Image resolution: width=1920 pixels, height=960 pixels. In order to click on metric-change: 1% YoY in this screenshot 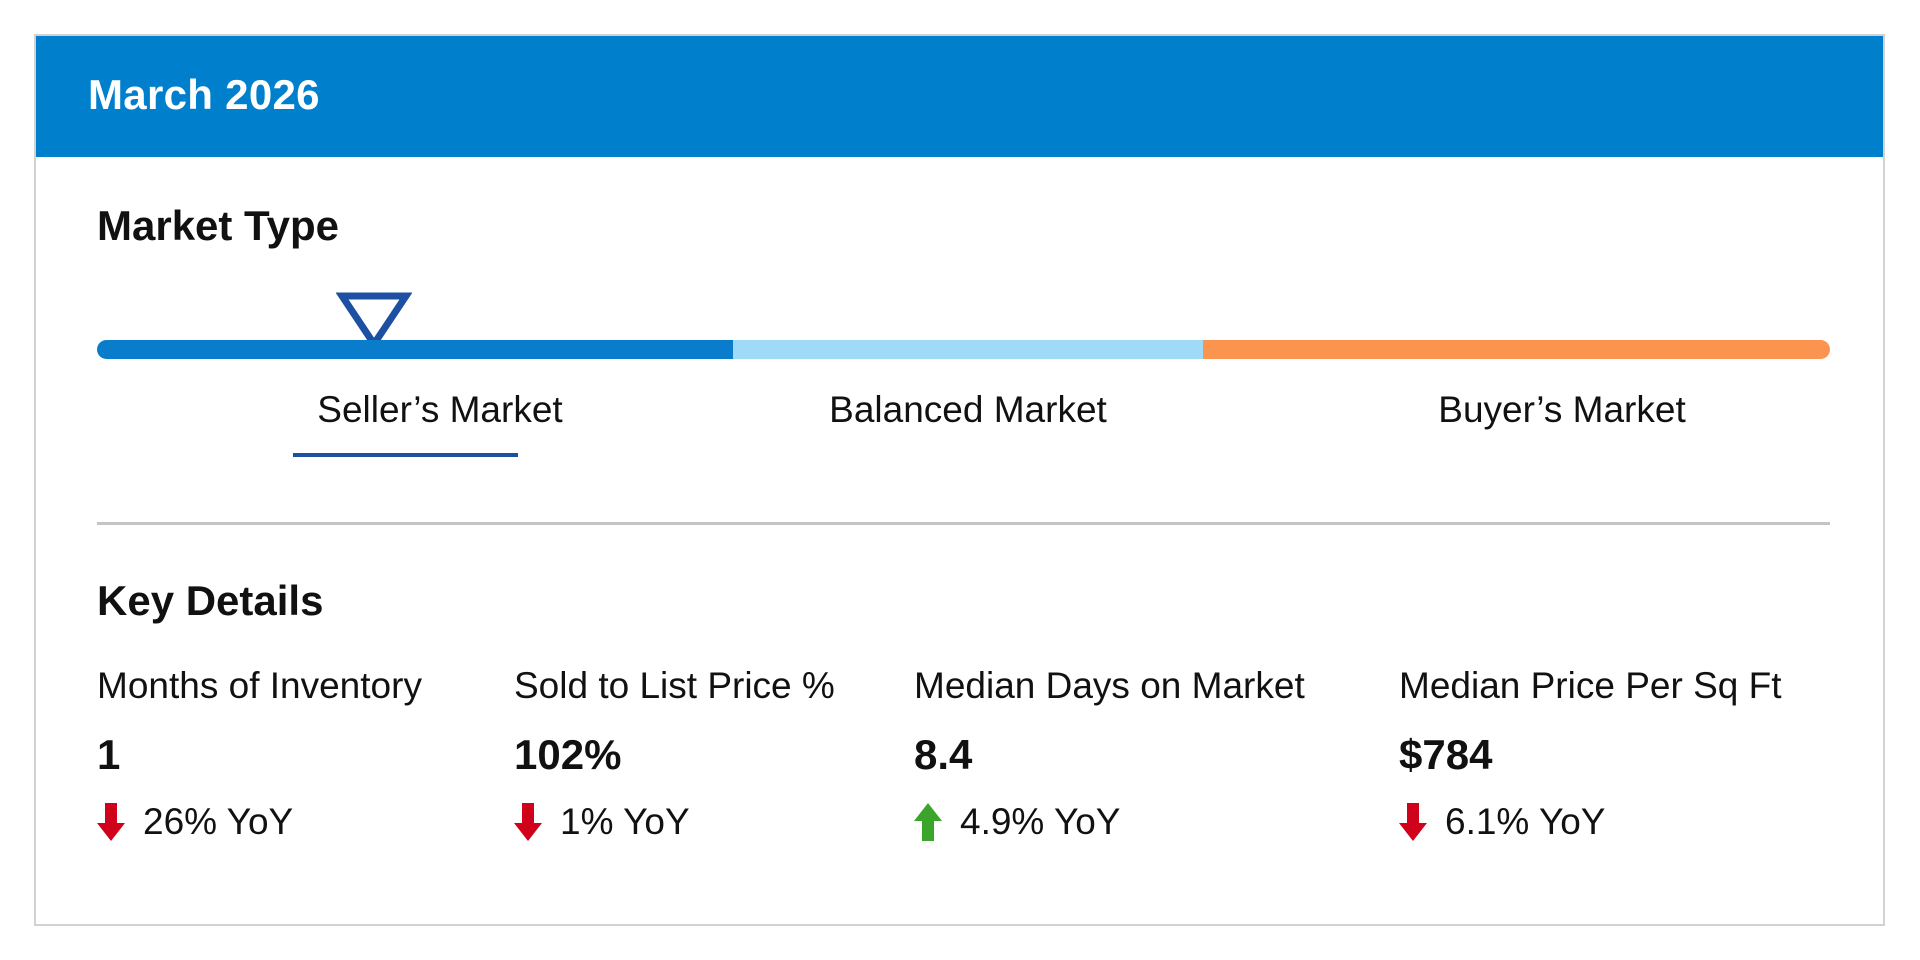, I will do `click(674, 822)`.